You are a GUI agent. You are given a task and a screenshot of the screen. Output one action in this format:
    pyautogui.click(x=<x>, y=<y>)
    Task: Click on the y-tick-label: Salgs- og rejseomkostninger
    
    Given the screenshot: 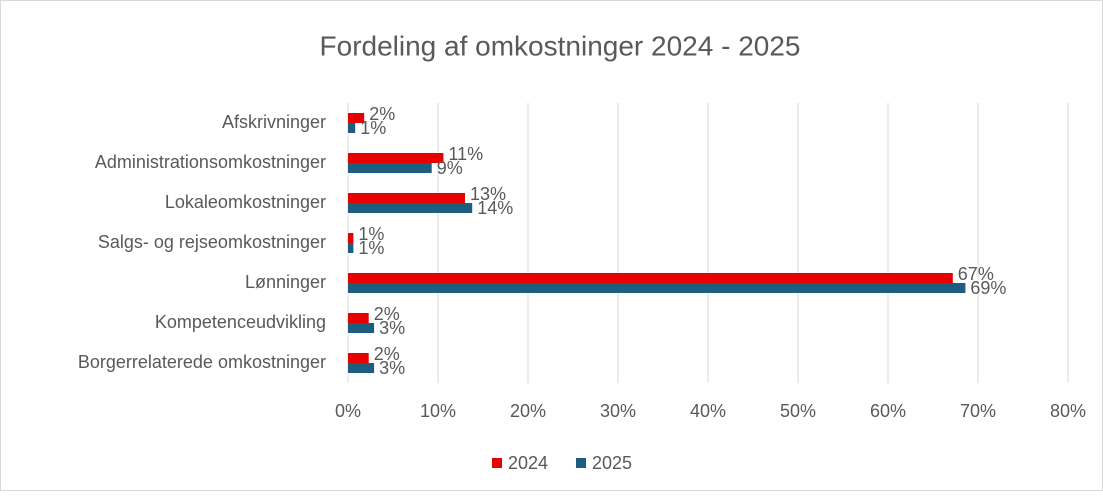 What is the action you would take?
    pyautogui.click(x=212, y=242)
    